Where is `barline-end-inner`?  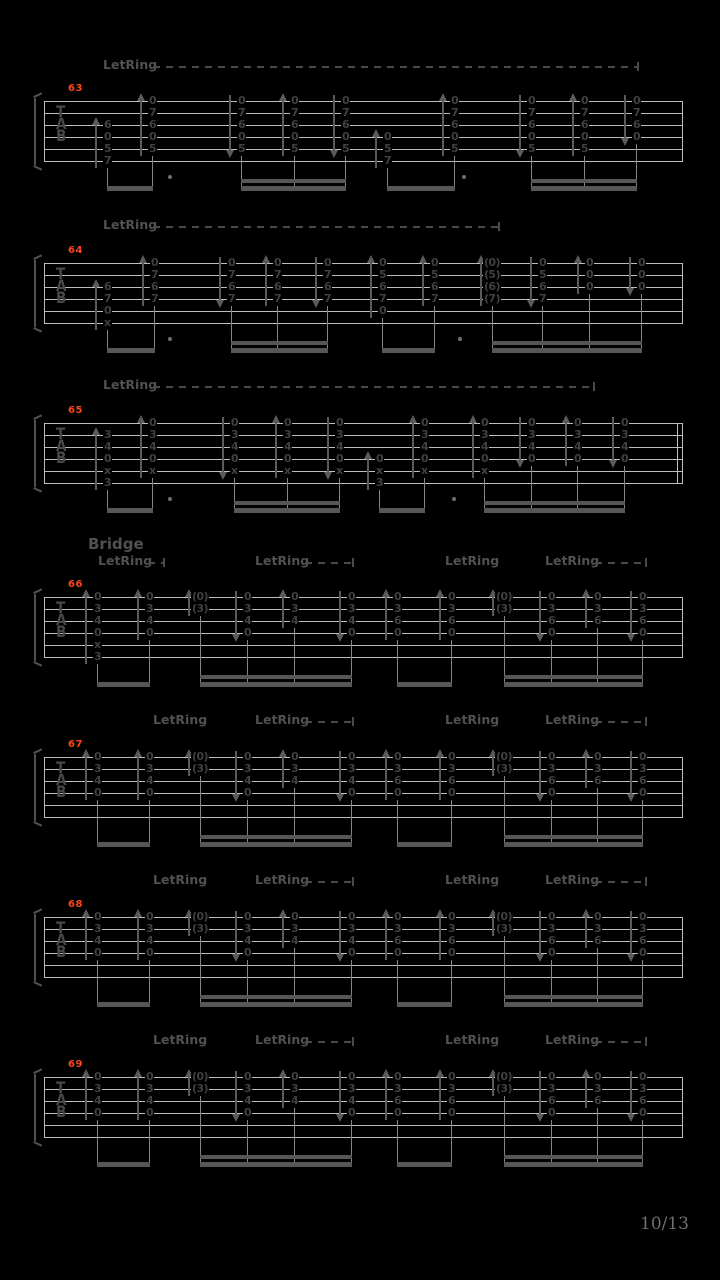
barline-end-inner is located at coordinates (677, 453).